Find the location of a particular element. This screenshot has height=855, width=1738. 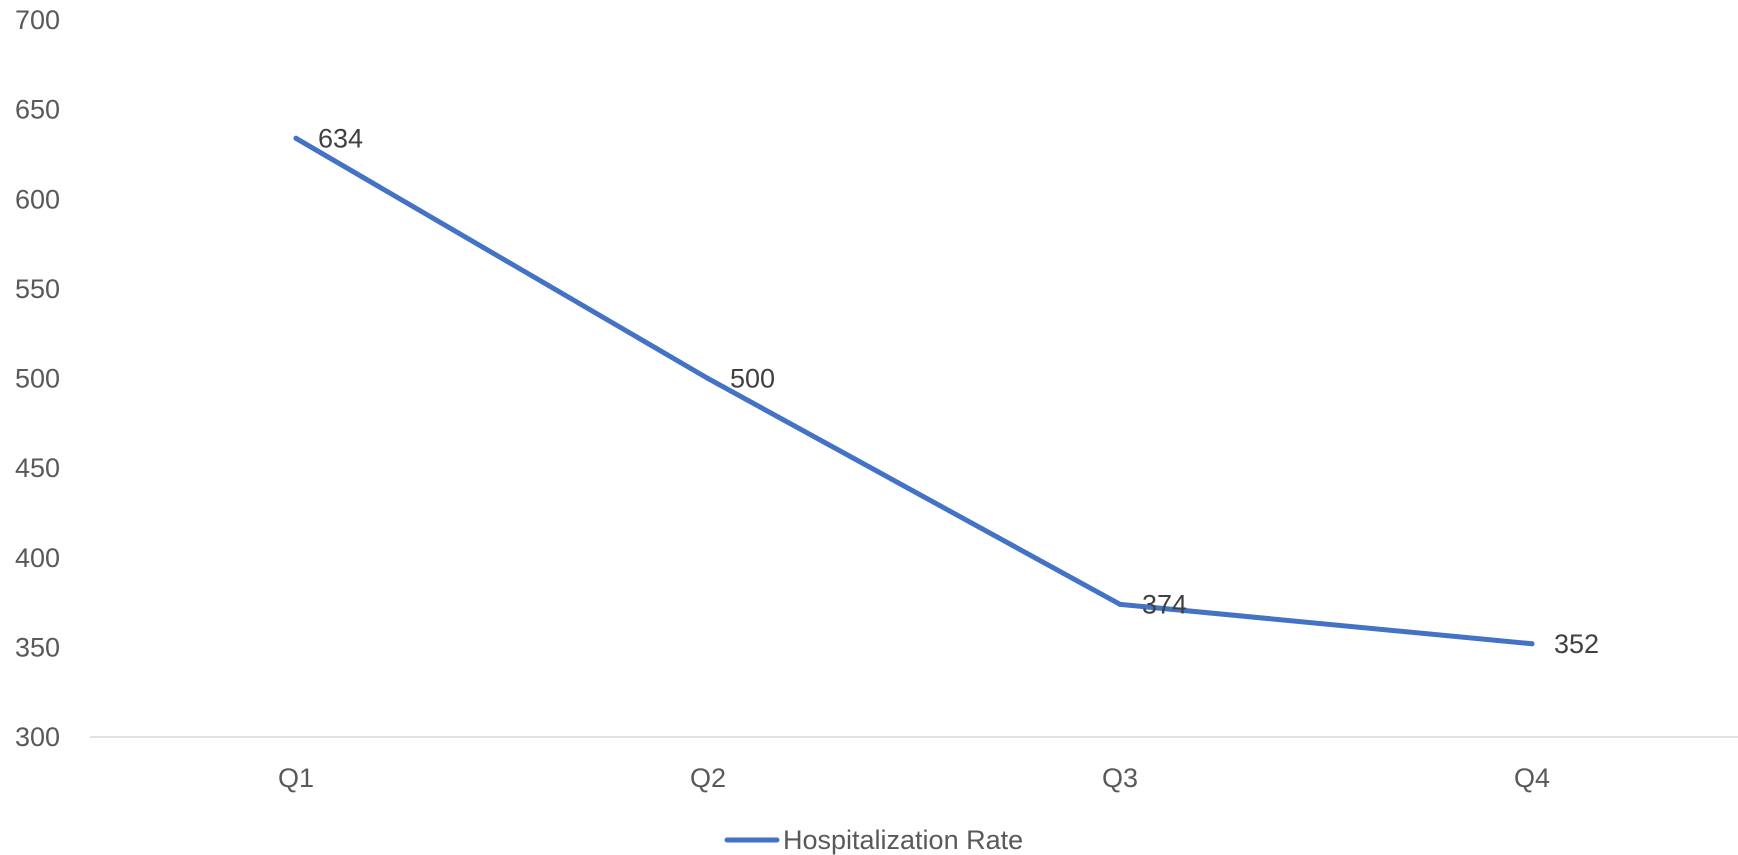

data-label: 374 is located at coordinates (1164, 604).